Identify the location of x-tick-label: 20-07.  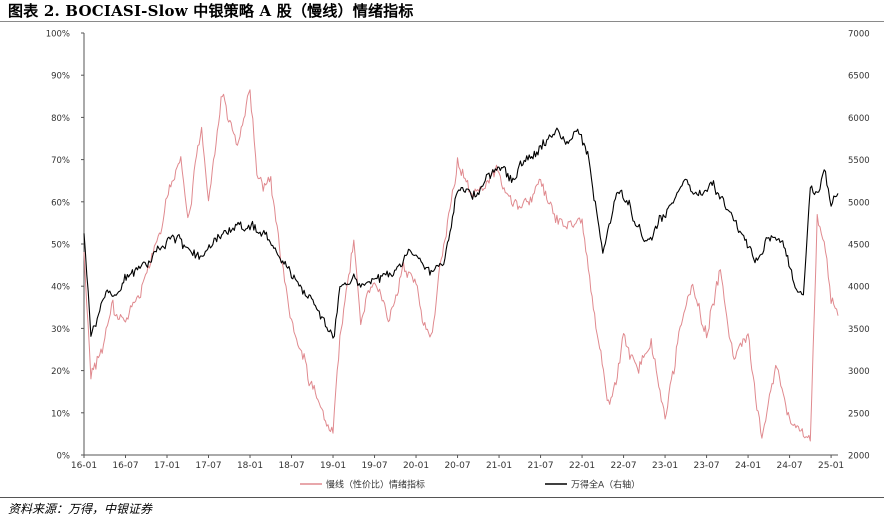
(457, 466).